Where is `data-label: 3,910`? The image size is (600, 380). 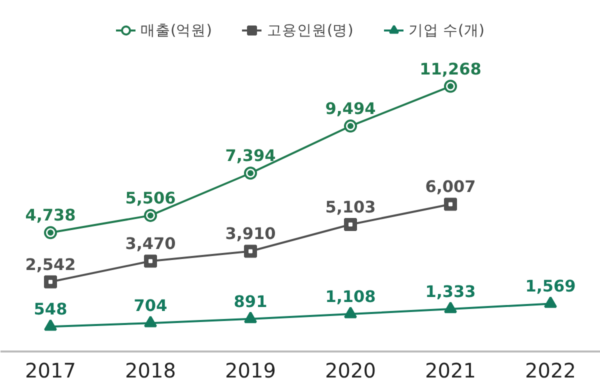
data-label: 3,910 is located at coordinates (250, 234).